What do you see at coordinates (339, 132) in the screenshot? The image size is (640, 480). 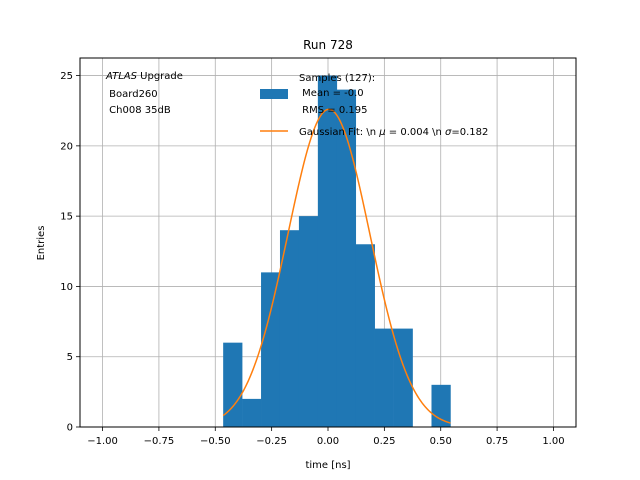 I see `legend-fit-seg-1: Gaussian Fit: \n` at bounding box center [339, 132].